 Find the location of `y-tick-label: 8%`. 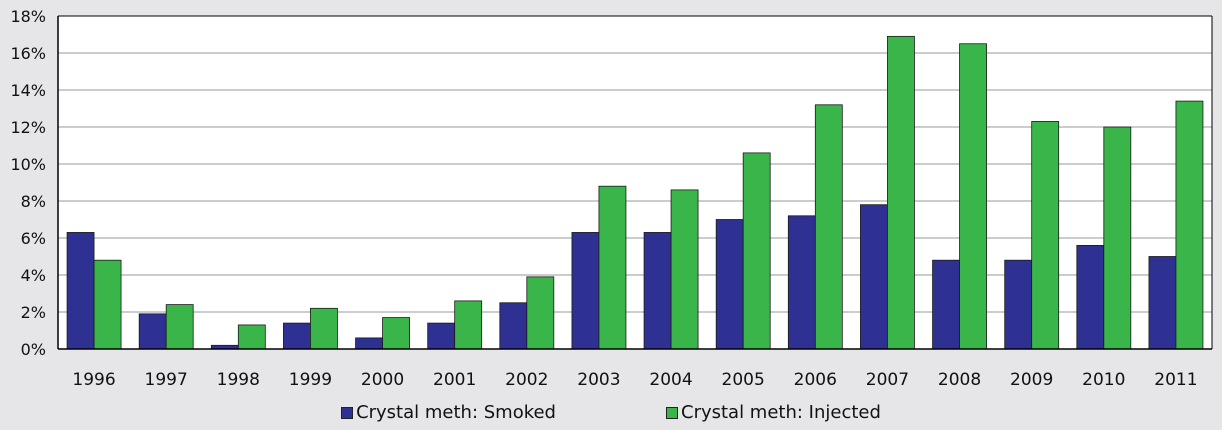

y-tick-label: 8% is located at coordinates (33, 201).